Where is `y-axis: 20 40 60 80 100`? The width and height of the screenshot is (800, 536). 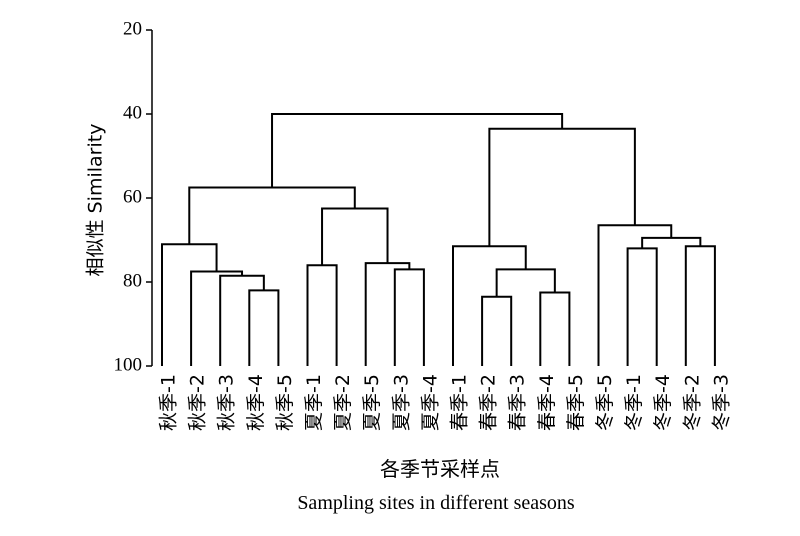
y-axis: 20 40 60 80 100 is located at coordinates (133, 196).